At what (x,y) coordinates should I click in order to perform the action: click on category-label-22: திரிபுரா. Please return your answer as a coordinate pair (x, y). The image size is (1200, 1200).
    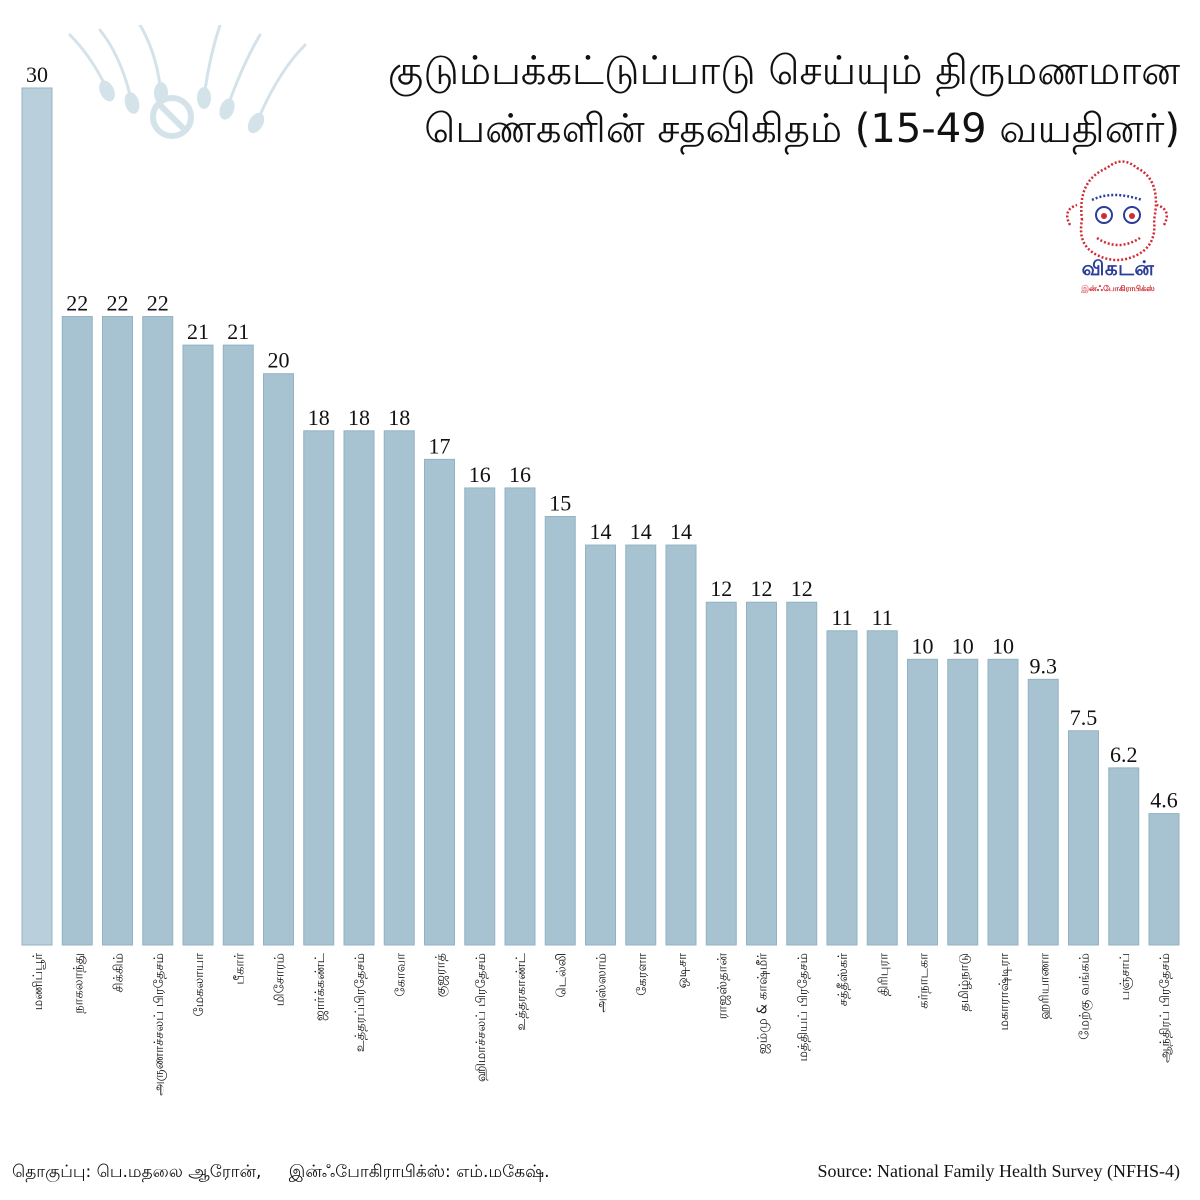
    Looking at the image, I should click on (883, 974).